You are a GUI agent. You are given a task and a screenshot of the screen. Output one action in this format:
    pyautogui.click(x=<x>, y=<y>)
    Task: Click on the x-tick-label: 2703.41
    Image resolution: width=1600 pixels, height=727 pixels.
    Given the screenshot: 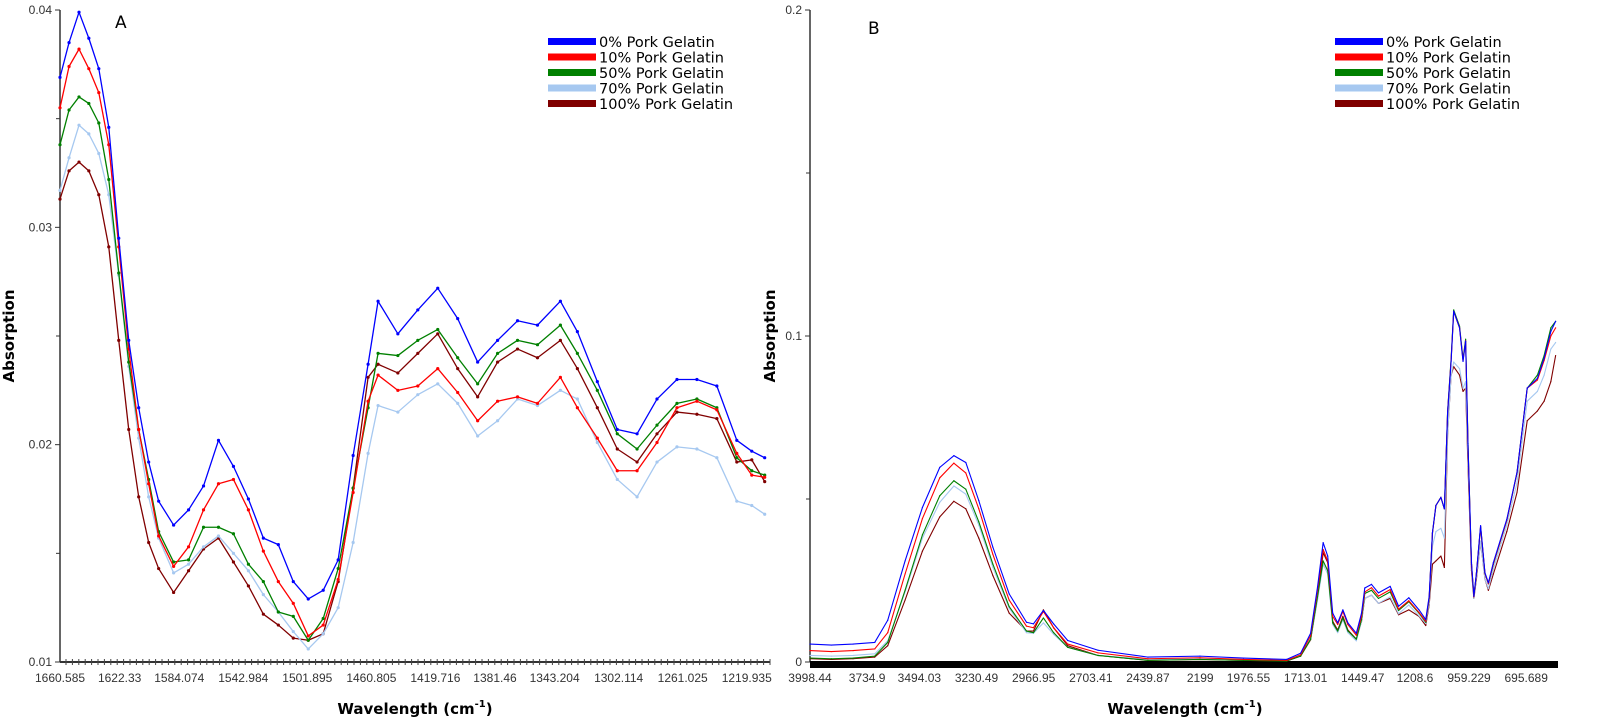 What is the action you would take?
    pyautogui.click(x=1091, y=678)
    